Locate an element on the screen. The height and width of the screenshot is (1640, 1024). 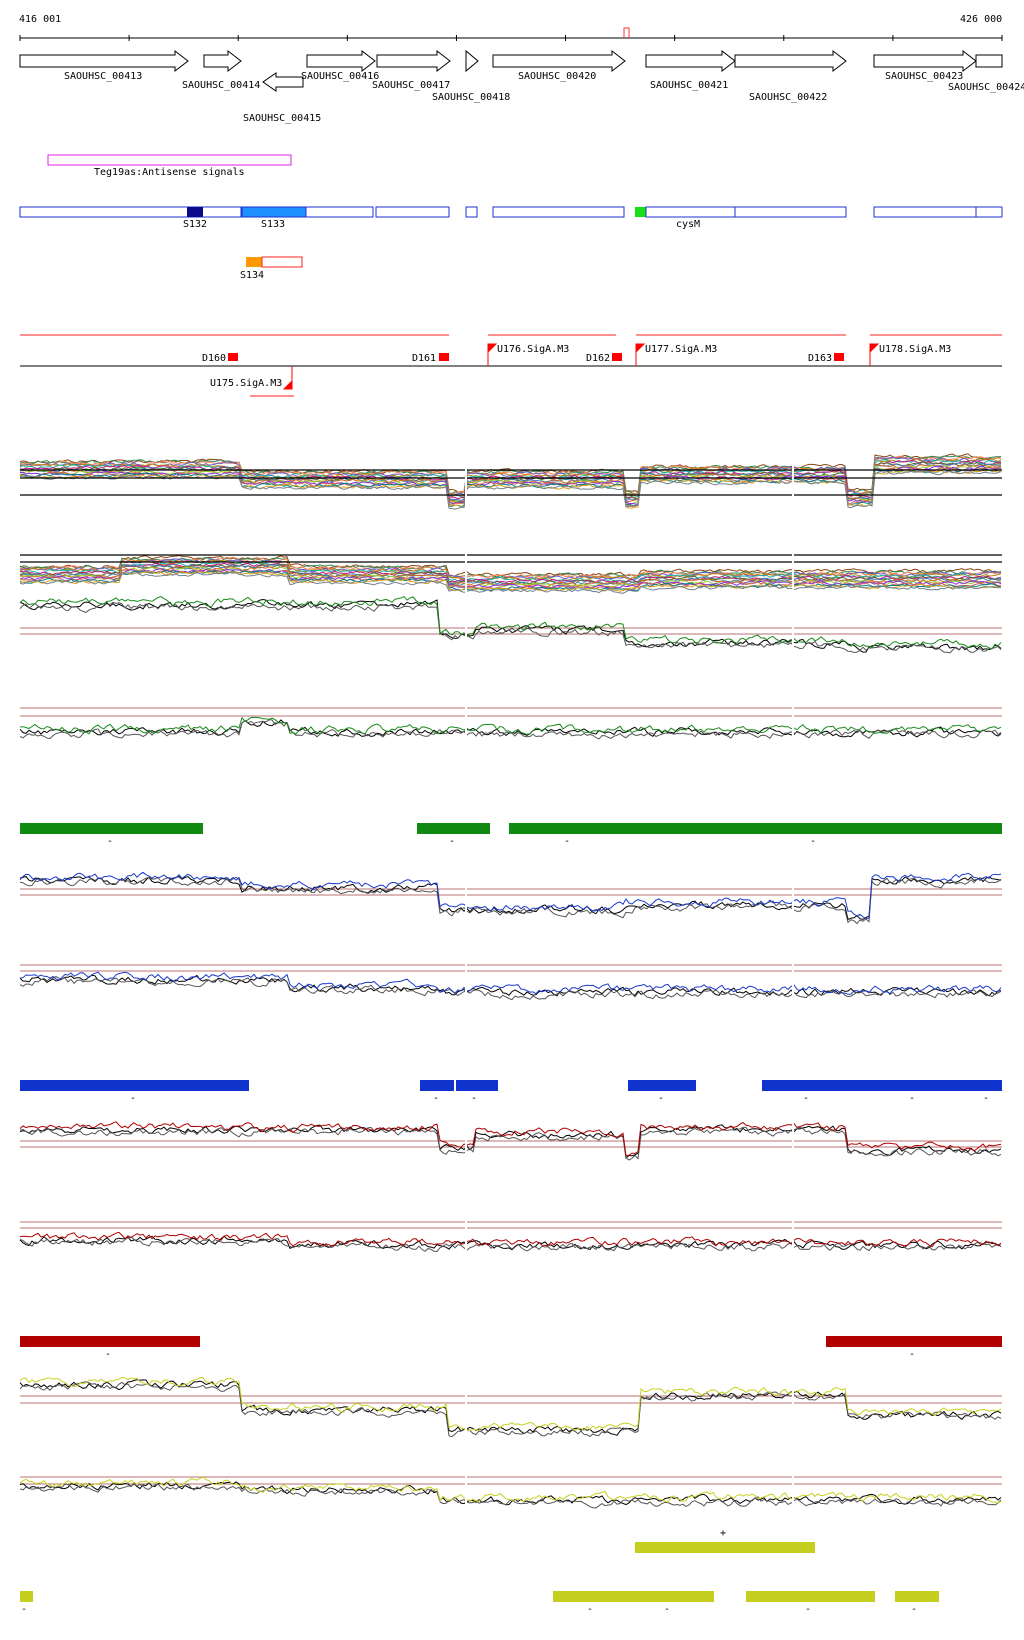
gene-label-00423: SAOUHSC_00423 is located at coordinates (924, 76).